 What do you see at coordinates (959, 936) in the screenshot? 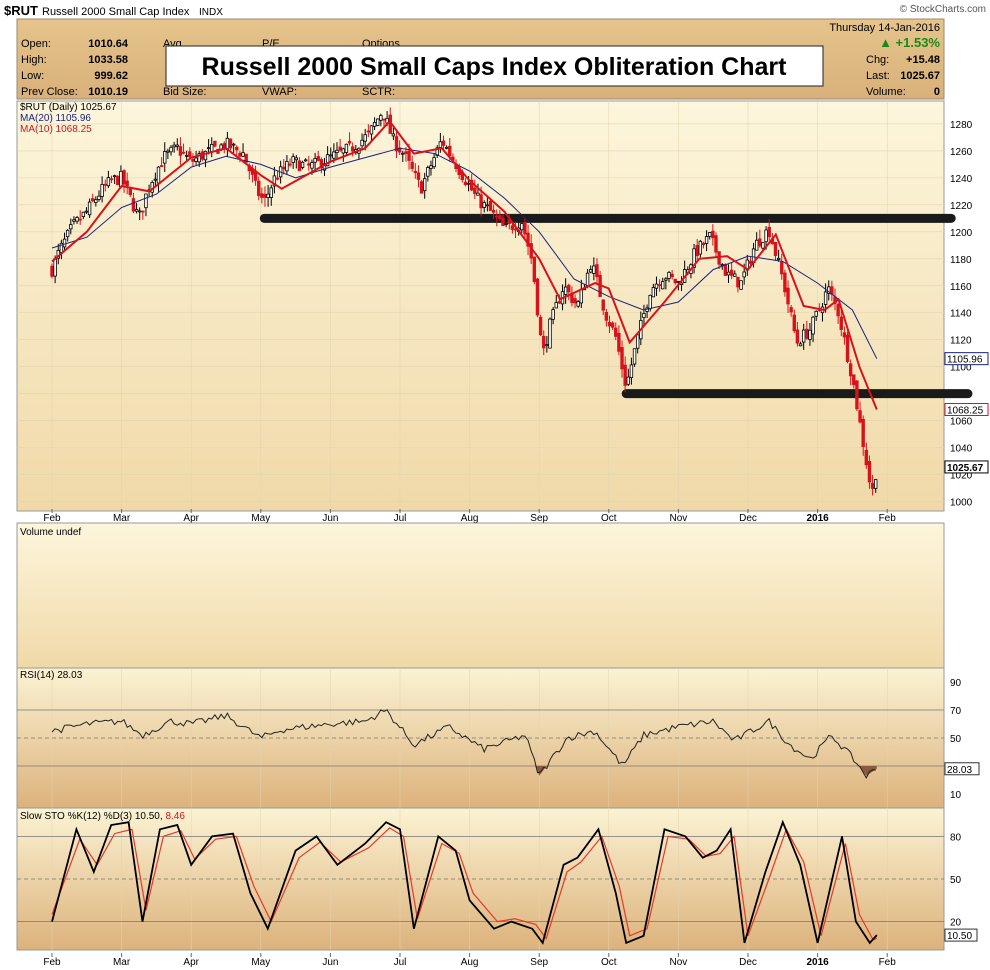
I see `sto-last-value: 10.50` at bounding box center [959, 936].